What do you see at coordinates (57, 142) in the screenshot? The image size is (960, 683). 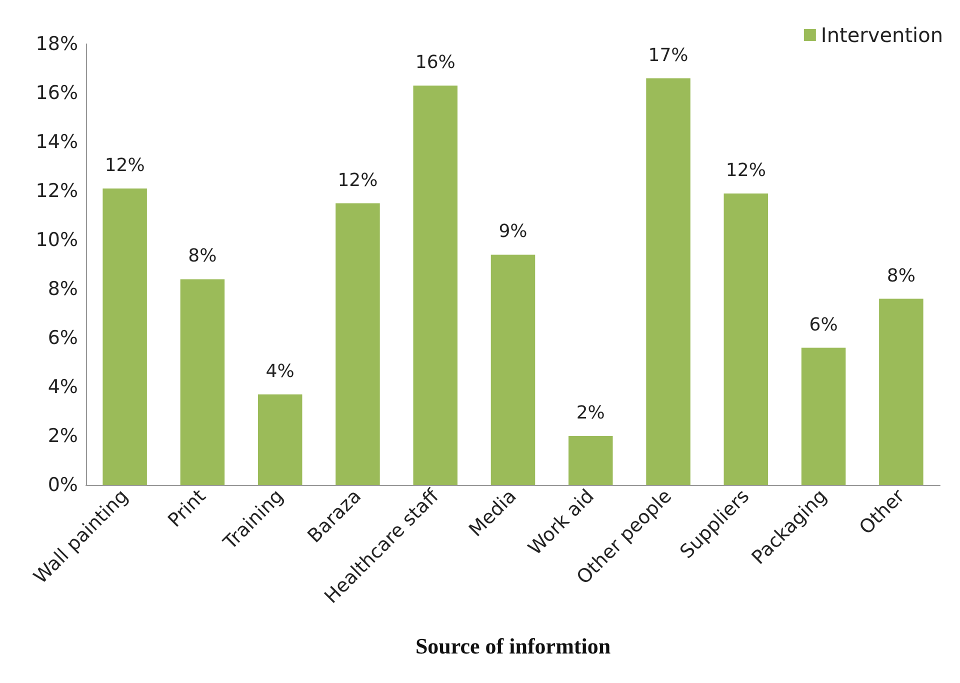 I see `y-tick-label: 14%` at bounding box center [57, 142].